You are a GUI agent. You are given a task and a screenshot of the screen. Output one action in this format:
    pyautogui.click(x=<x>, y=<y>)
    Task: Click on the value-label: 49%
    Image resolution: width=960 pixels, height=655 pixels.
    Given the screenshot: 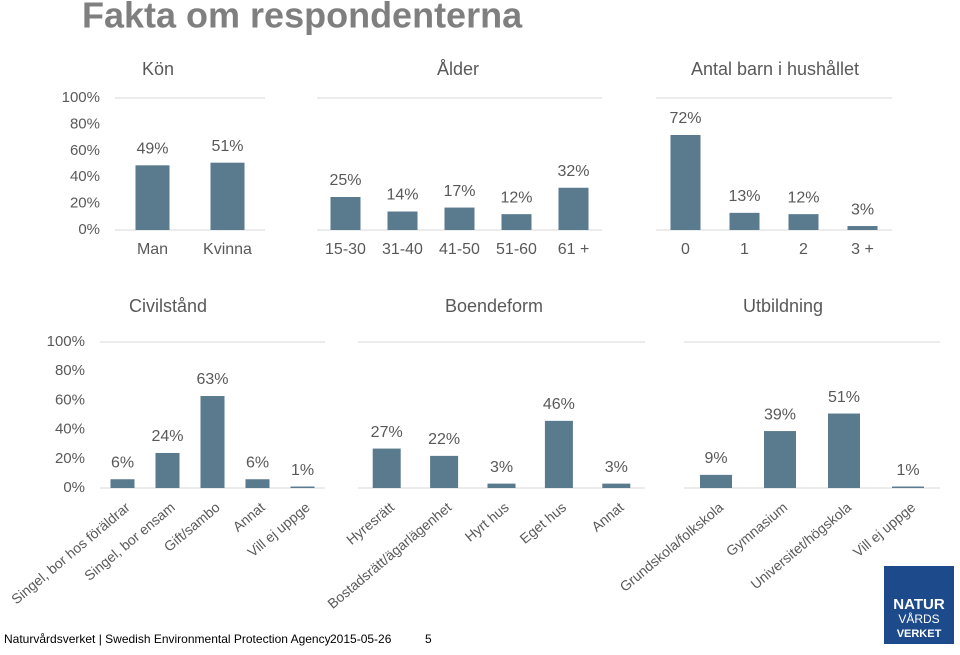 What is the action you would take?
    pyautogui.click(x=152, y=149)
    